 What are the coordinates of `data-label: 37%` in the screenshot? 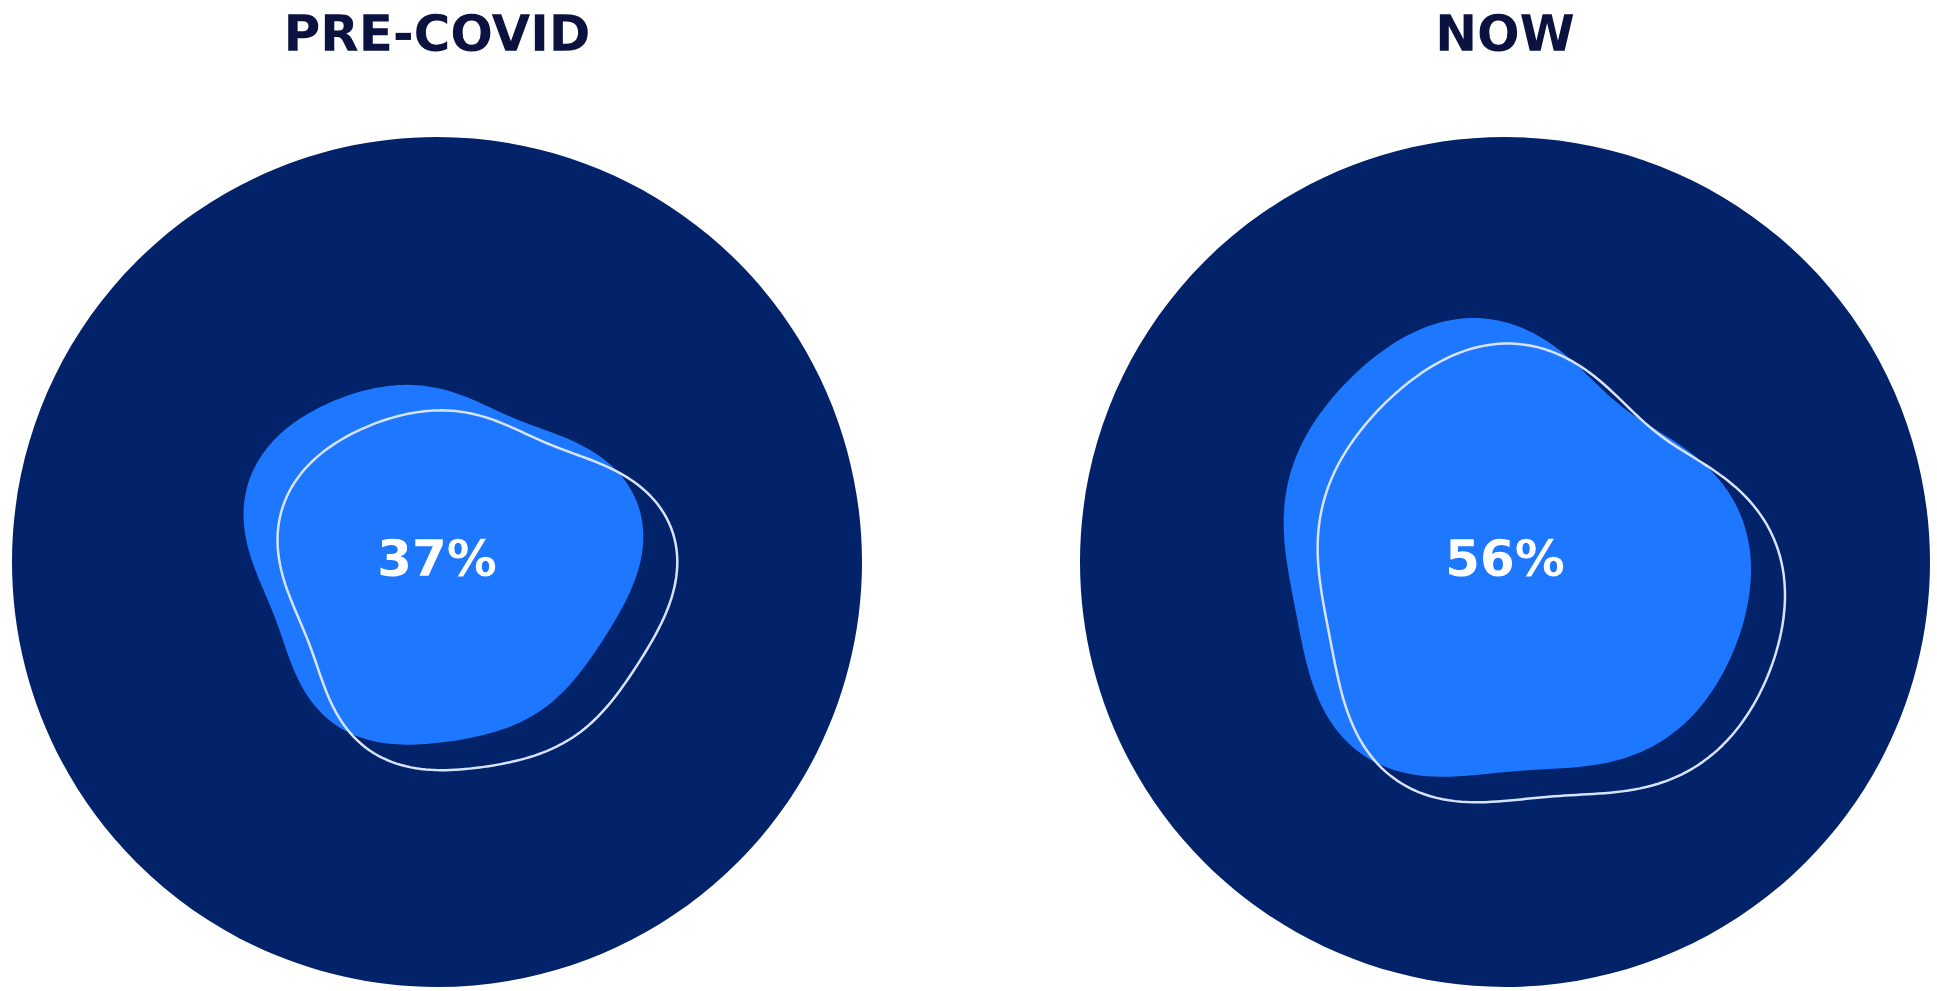 It's located at (438, 557).